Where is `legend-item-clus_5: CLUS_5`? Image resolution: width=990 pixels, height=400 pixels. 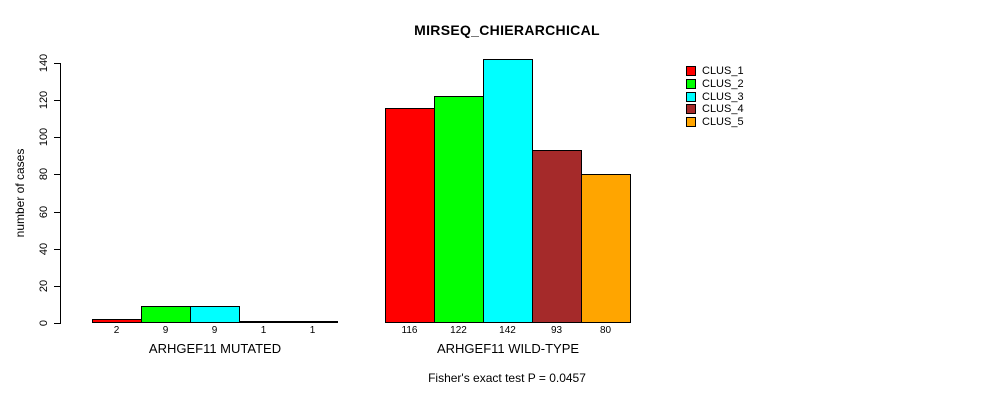 legend-item-clus_5: CLUS_5 is located at coordinates (715, 122).